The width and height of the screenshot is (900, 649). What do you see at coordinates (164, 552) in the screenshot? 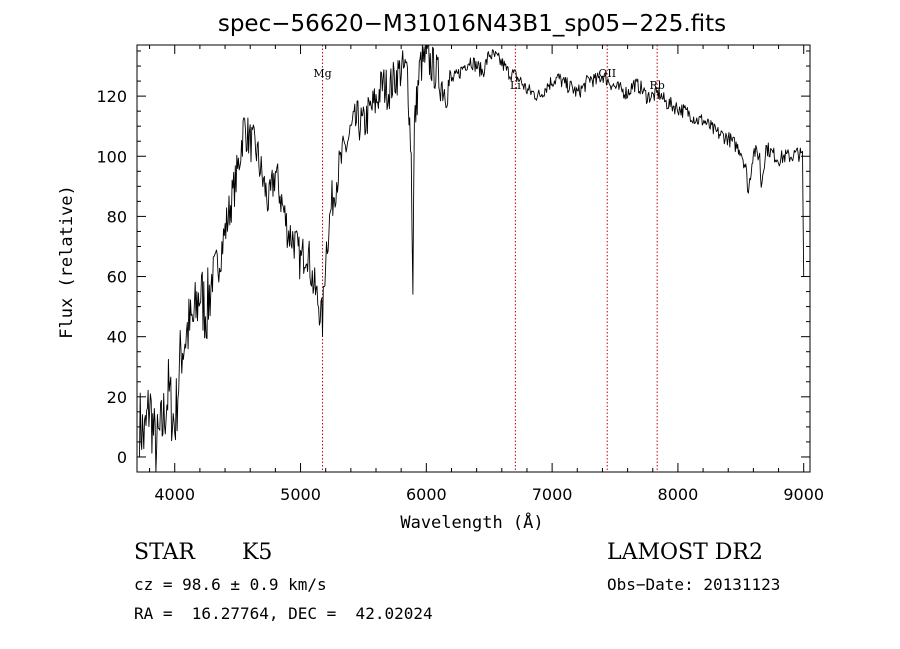
I see `object-class: STAR` at bounding box center [164, 552].